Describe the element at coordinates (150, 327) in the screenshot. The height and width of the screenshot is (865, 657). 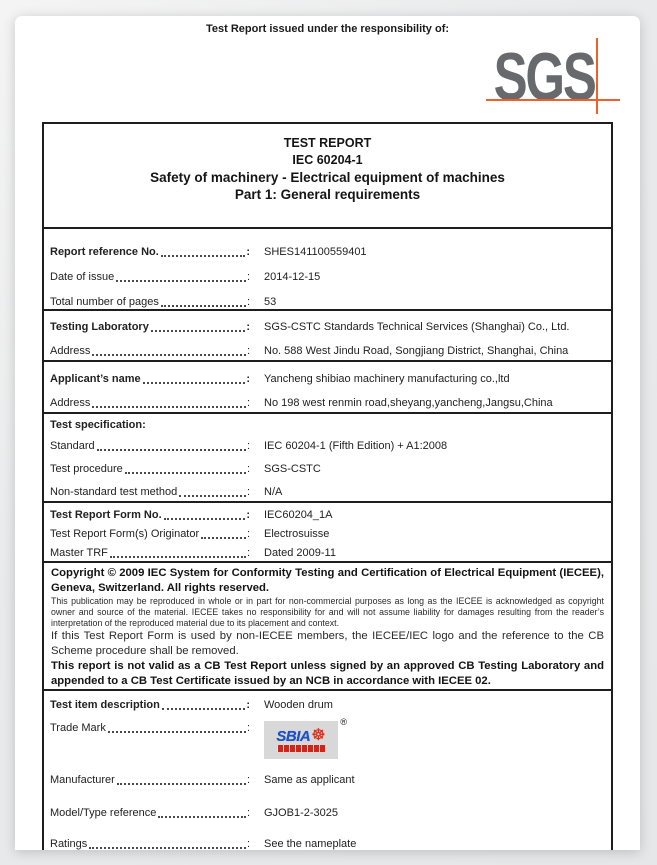
I see `field-label-group: Testing Laboratory:` at that location.